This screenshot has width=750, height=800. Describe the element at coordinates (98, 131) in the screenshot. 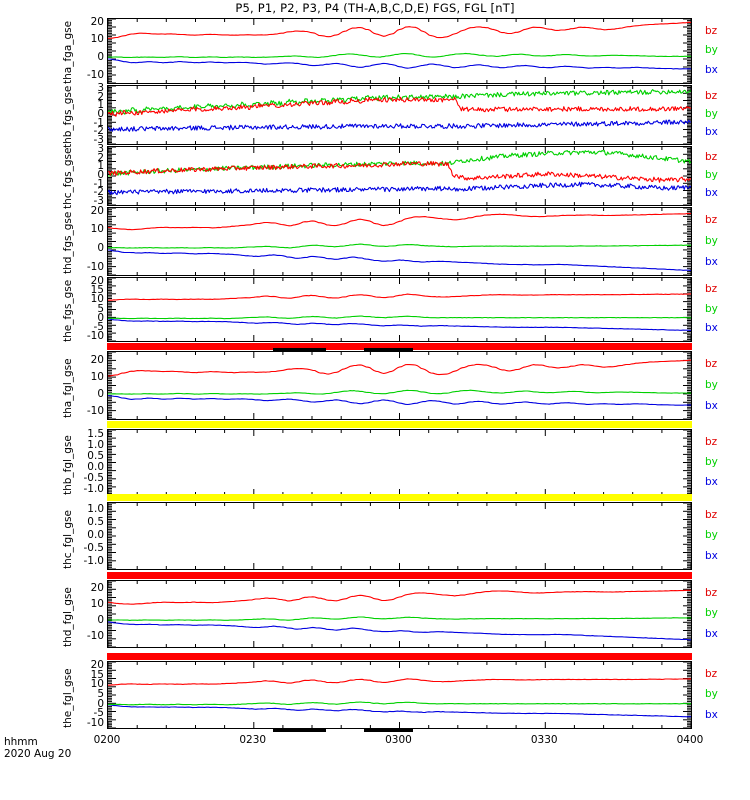

I see `ytick-thb_fgs_gse-5: -2` at that location.